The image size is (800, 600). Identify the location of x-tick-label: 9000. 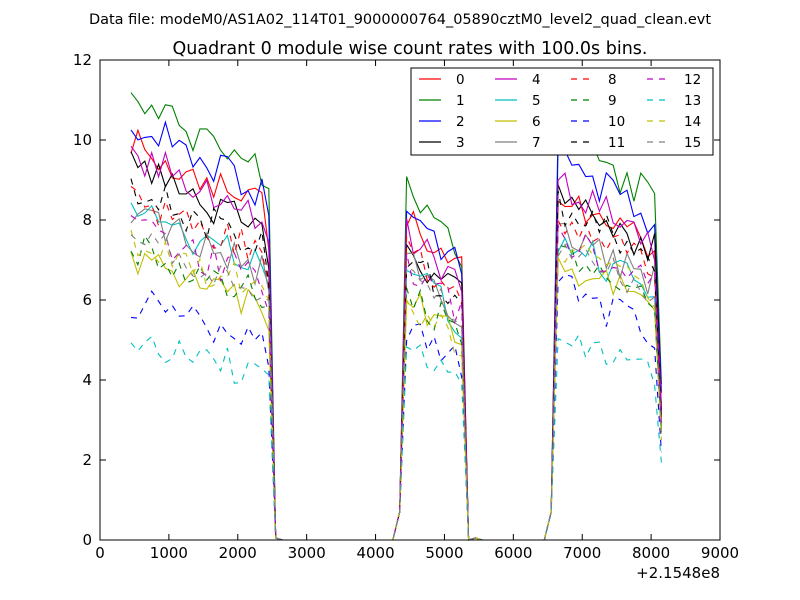
(720, 553).